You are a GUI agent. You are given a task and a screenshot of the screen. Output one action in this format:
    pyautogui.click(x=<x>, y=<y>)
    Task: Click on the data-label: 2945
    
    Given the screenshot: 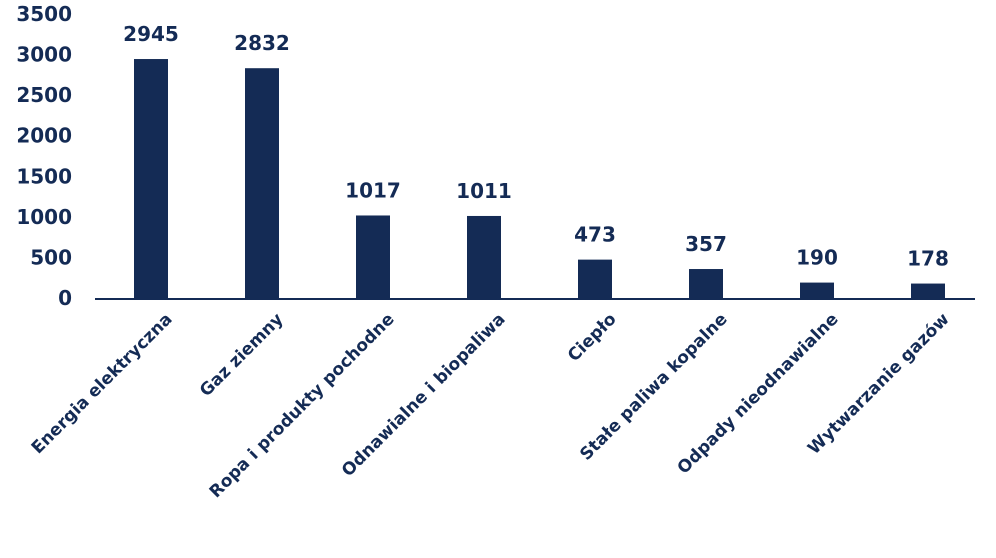 What is the action you would take?
    pyautogui.click(x=151, y=34)
    